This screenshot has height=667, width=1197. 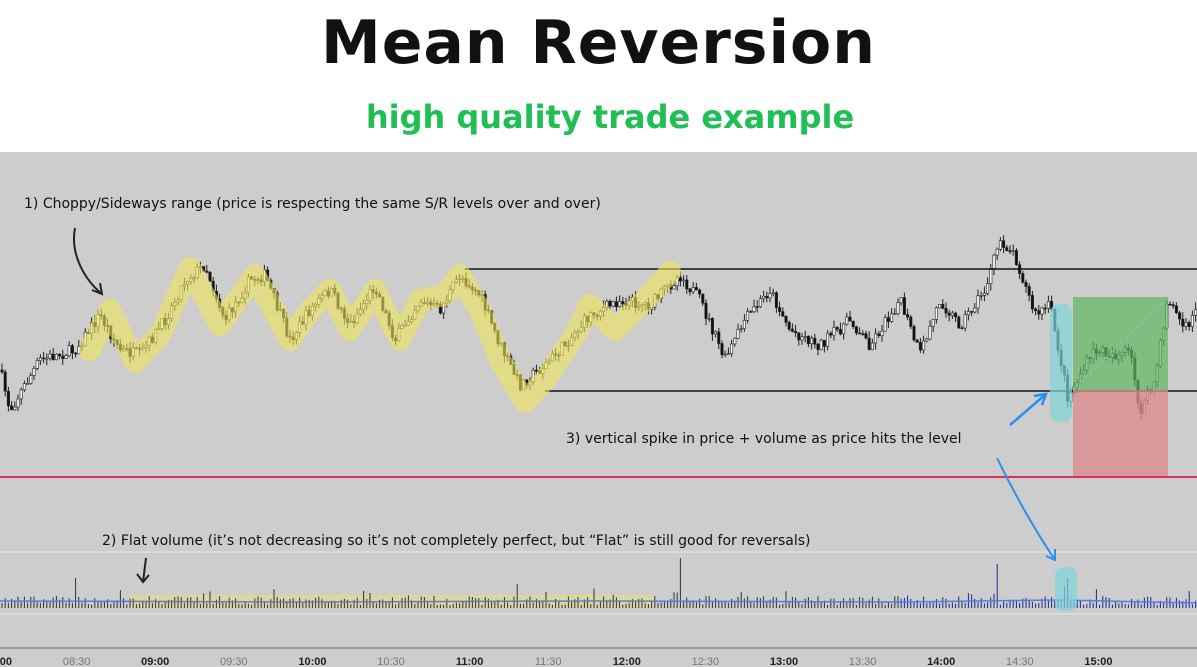 I want to click on arrow-1-icon, so click(x=88, y=261).